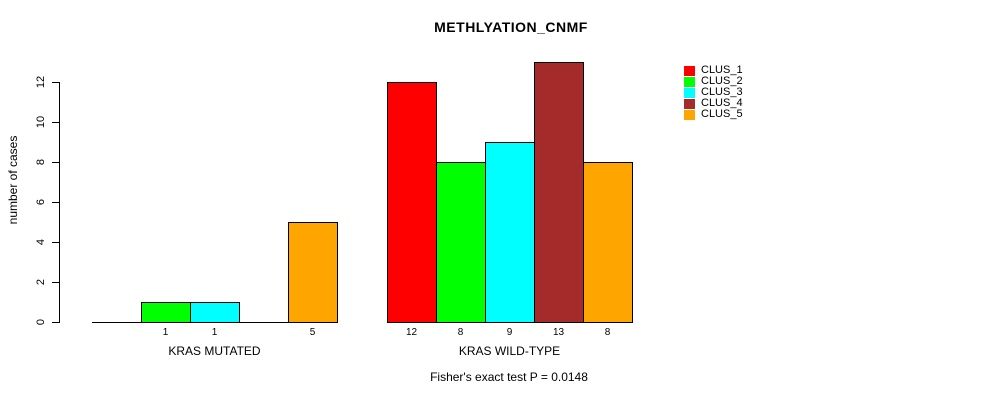 Image resolution: width=990 pixels, height=400 pixels. Describe the element at coordinates (411, 332) in the screenshot. I see `bar-value-label: 12` at that location.